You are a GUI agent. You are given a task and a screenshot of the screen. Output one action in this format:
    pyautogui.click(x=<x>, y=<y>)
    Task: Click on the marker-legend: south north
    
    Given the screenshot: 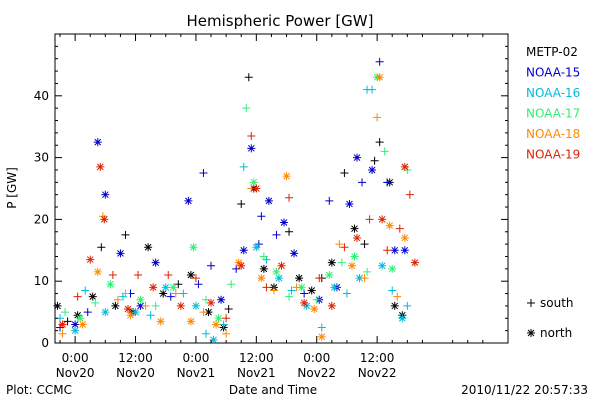 What is the action you would take?
    pyautogui.click(x=550, y=318)
    